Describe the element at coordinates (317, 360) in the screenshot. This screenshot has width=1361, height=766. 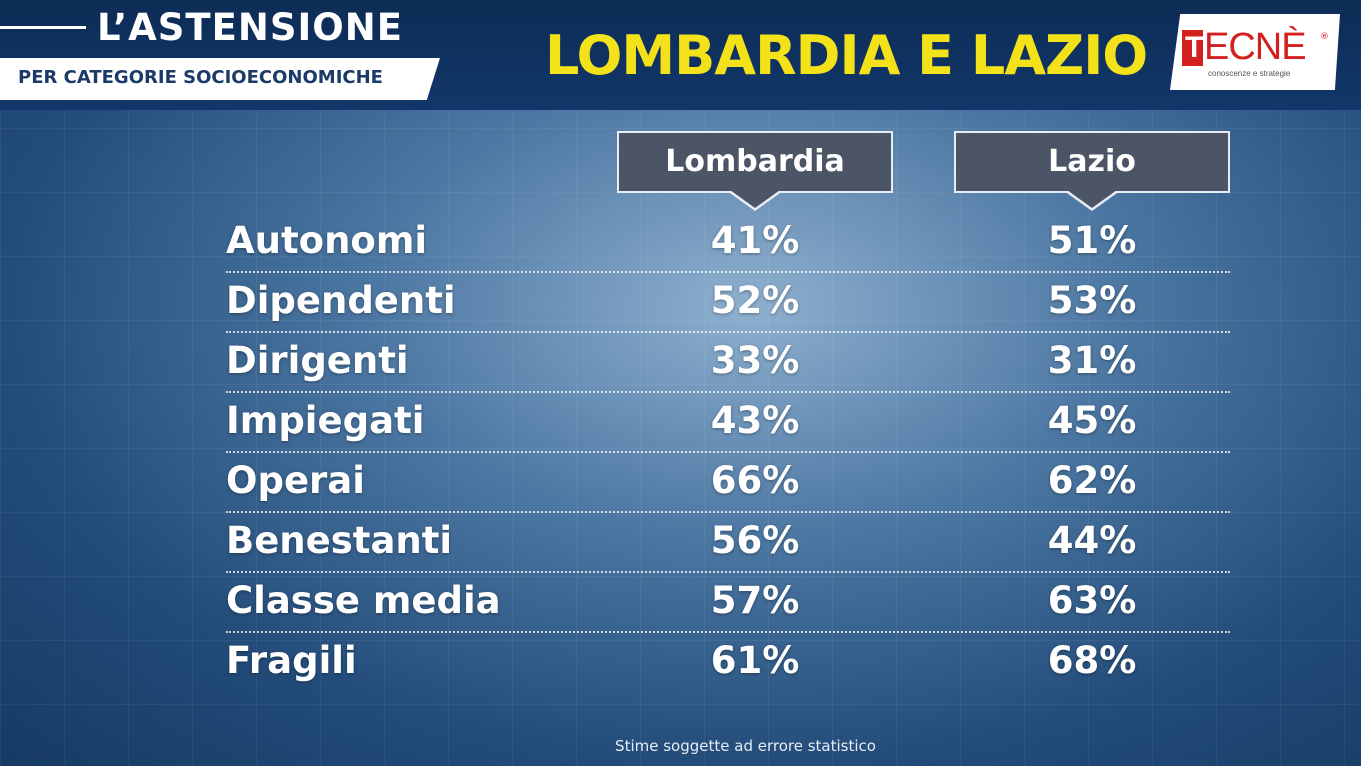
I see `category-label: Dirigenti` at that location.